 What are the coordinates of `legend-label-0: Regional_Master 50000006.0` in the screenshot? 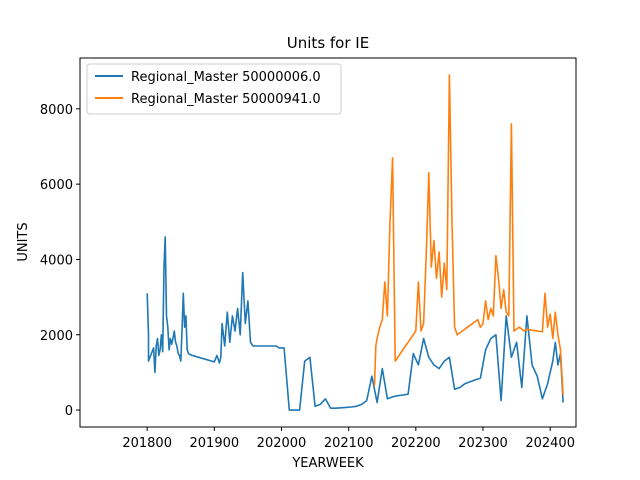 It's located at (226, 77).